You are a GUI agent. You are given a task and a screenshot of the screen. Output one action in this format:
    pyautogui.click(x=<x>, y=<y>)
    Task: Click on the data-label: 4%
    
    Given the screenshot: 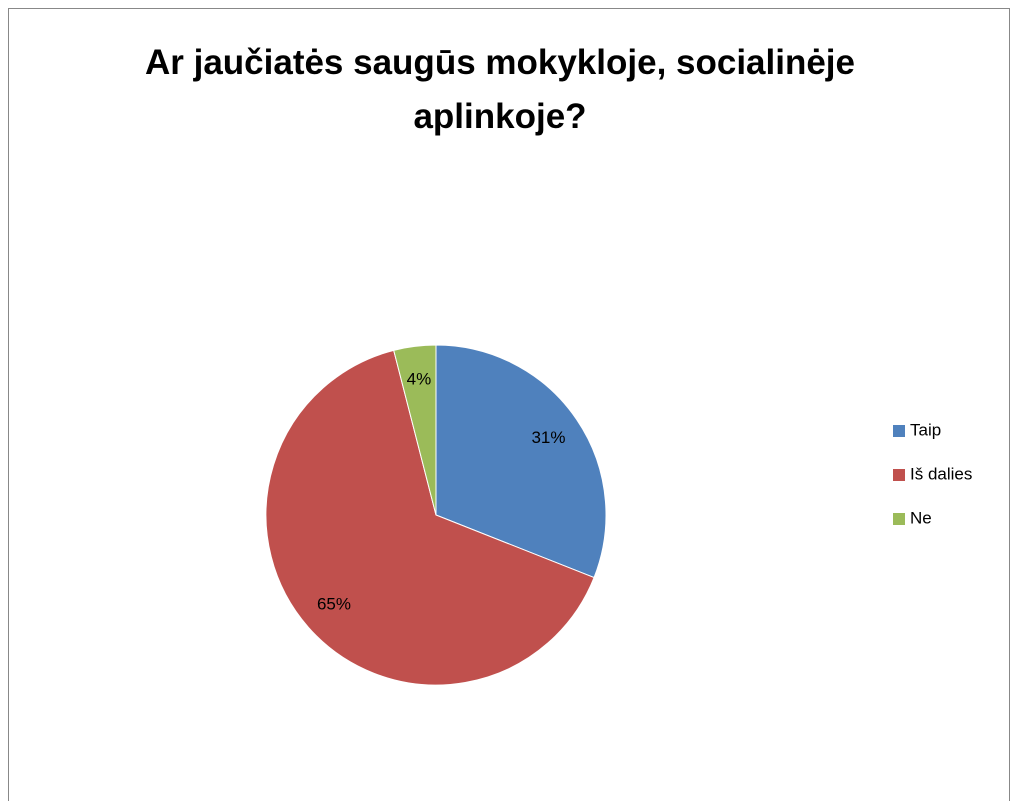 What is the action you would take?
    pyautogui.click(x=419, y=379)
    